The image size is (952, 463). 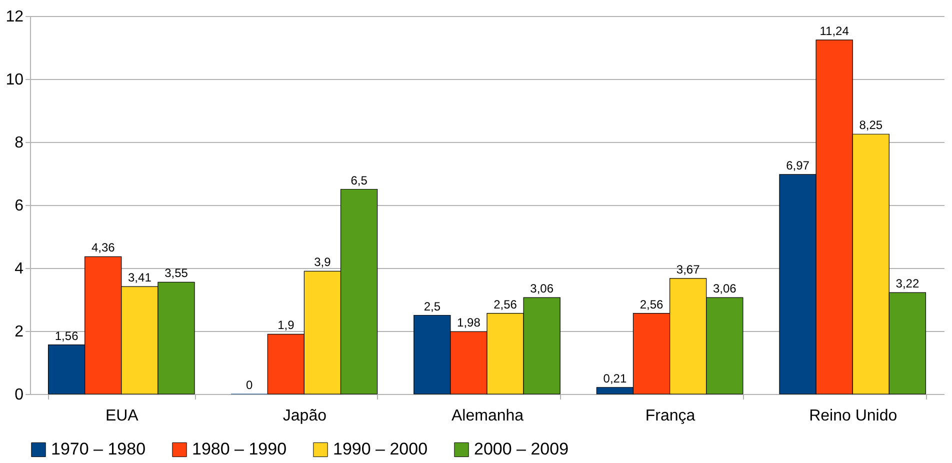 I want to click on data-label: 2,5, so click(x=432, y=306).